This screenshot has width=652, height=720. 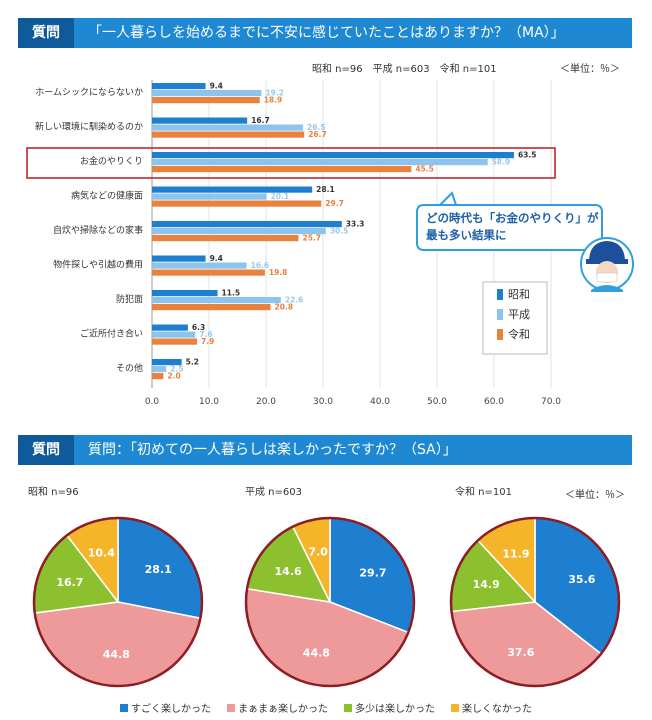 What do you see at coordinates (101, 553) in the screenshot?
I see `slice-label: 10.4` at bounding box center [101, 553].